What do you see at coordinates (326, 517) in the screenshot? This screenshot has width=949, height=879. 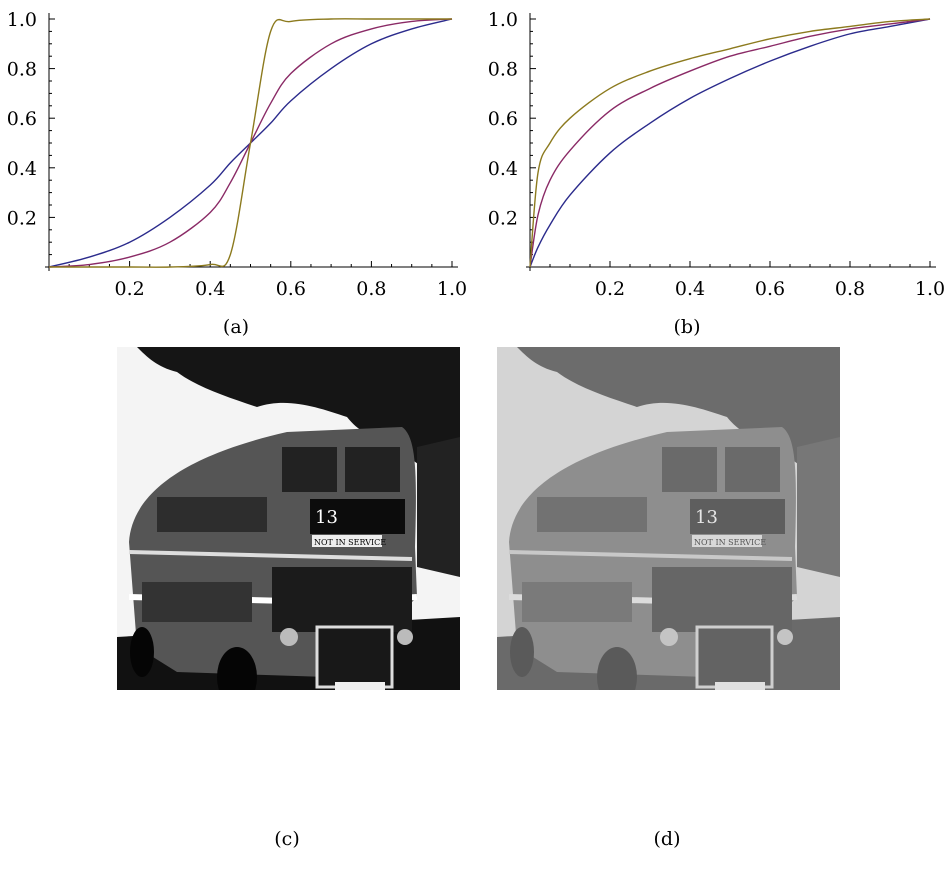 I see `route-number: 13` at bounding box center [326, 517].